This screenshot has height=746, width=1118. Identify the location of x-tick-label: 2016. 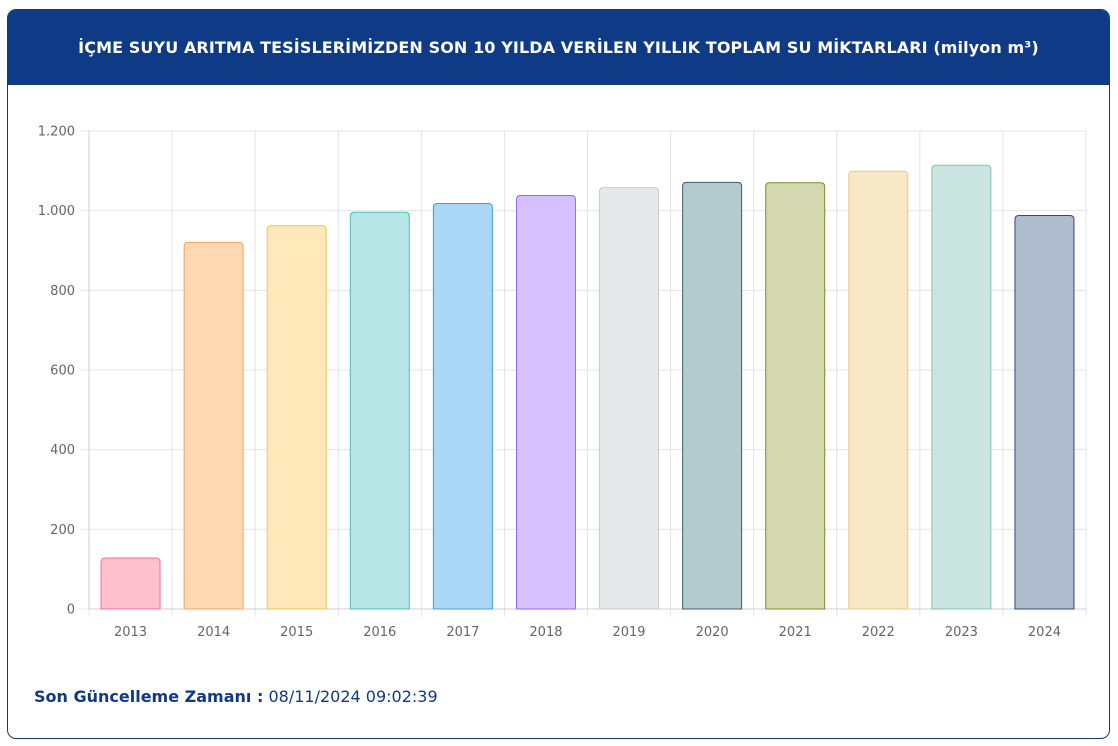
(379, 632).